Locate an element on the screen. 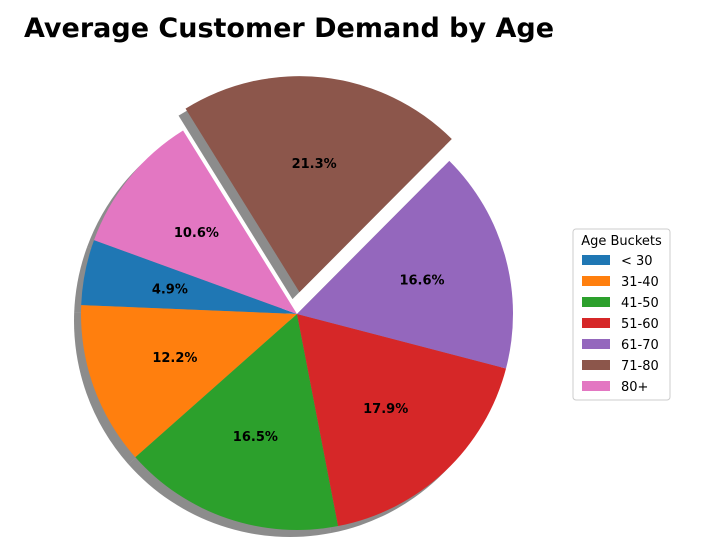  legend-label-51-60: 51-60 is located at coordinates (640, 324).